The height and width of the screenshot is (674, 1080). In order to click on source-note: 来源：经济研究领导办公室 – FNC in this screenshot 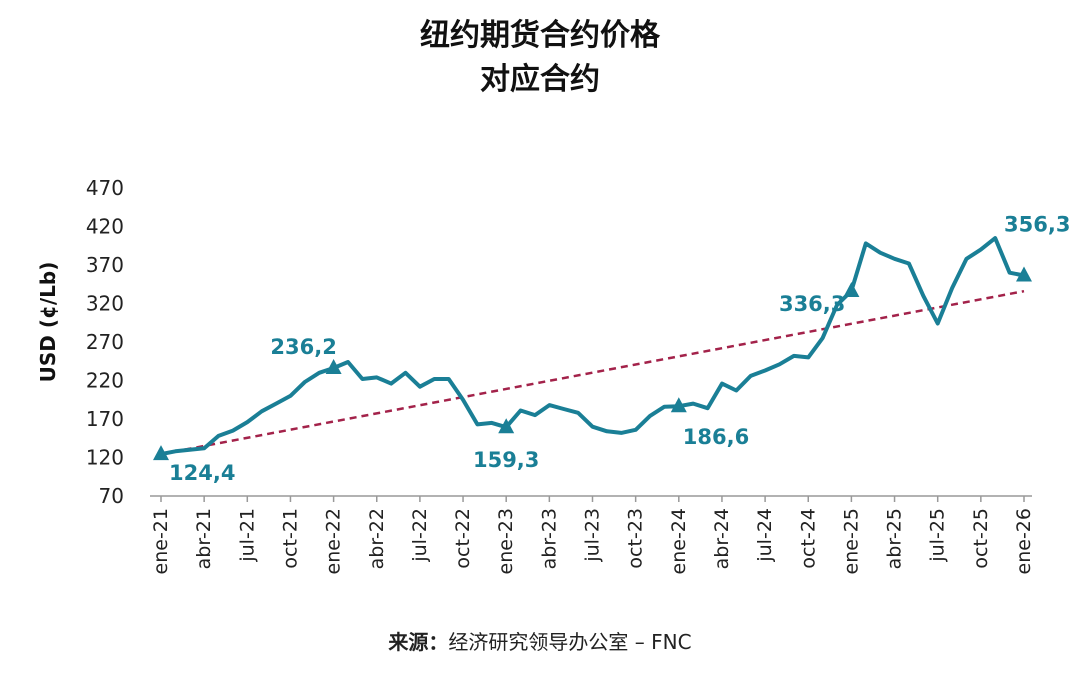, I will do `click(540, 640)`.